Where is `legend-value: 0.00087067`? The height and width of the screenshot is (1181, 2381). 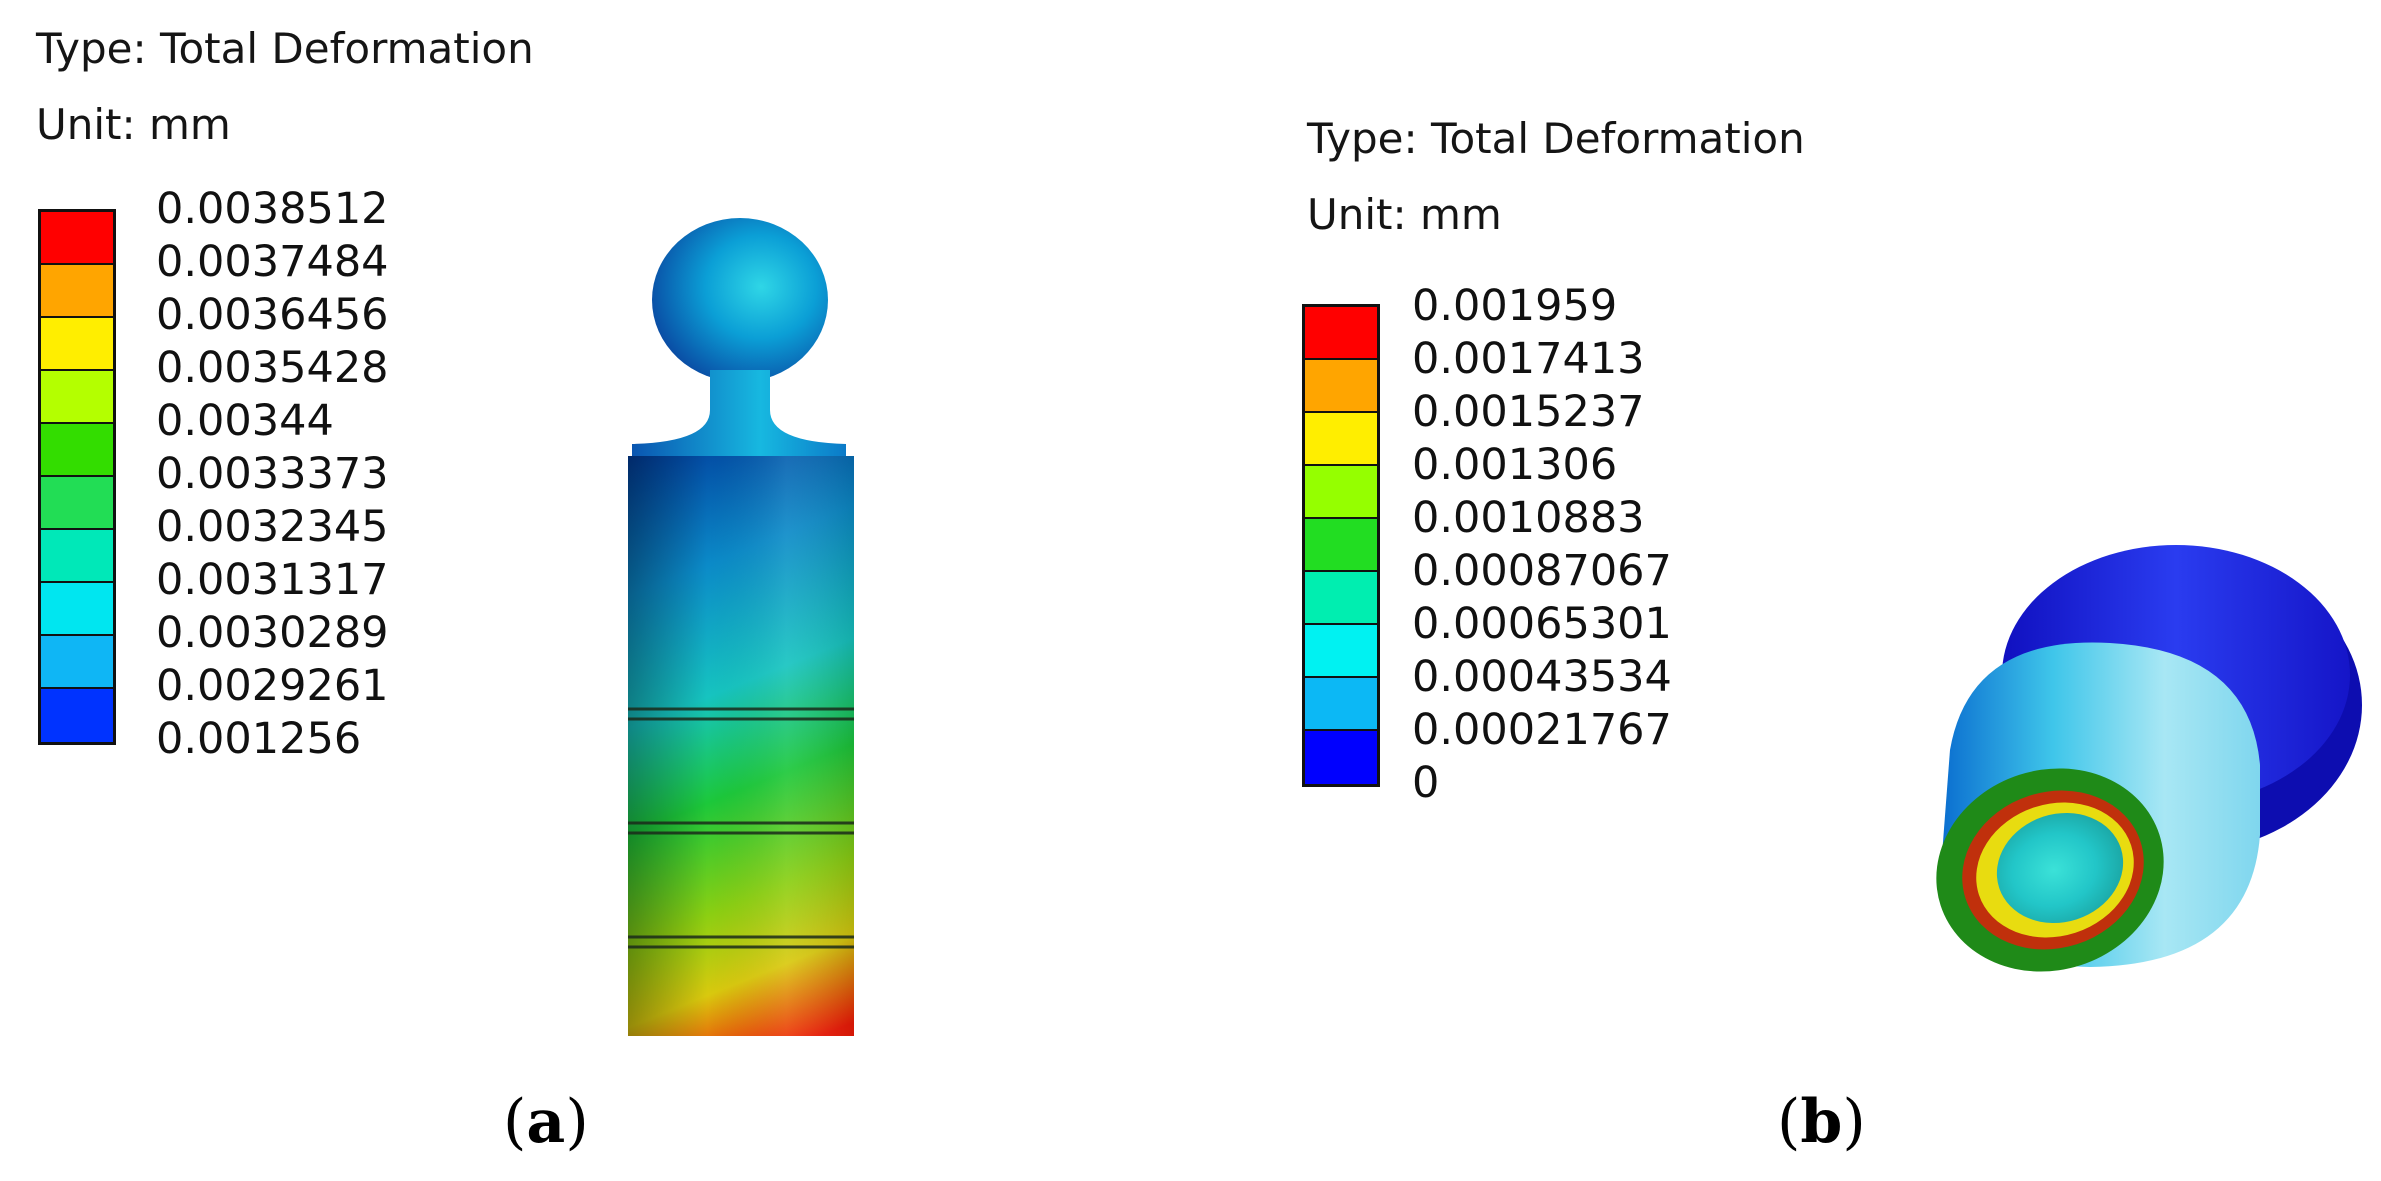 legend-value: 0.00087067 is located at coordinates (1542, 571).